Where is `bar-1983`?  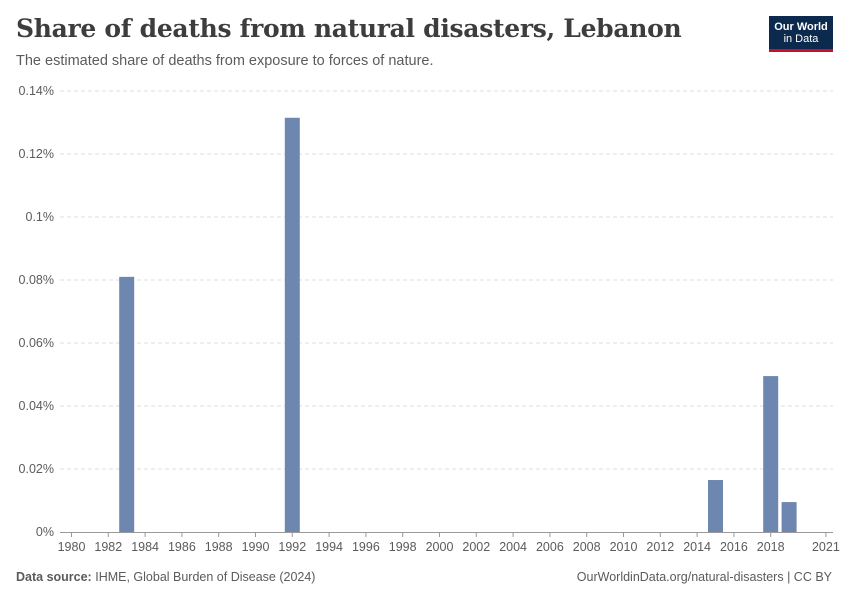 bar-1983 is located at coordinates (127, 404).